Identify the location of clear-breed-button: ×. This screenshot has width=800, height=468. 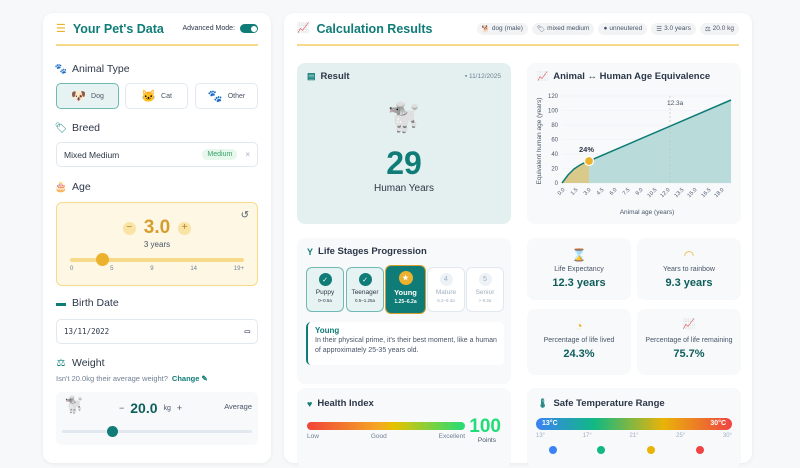
(247, 154).